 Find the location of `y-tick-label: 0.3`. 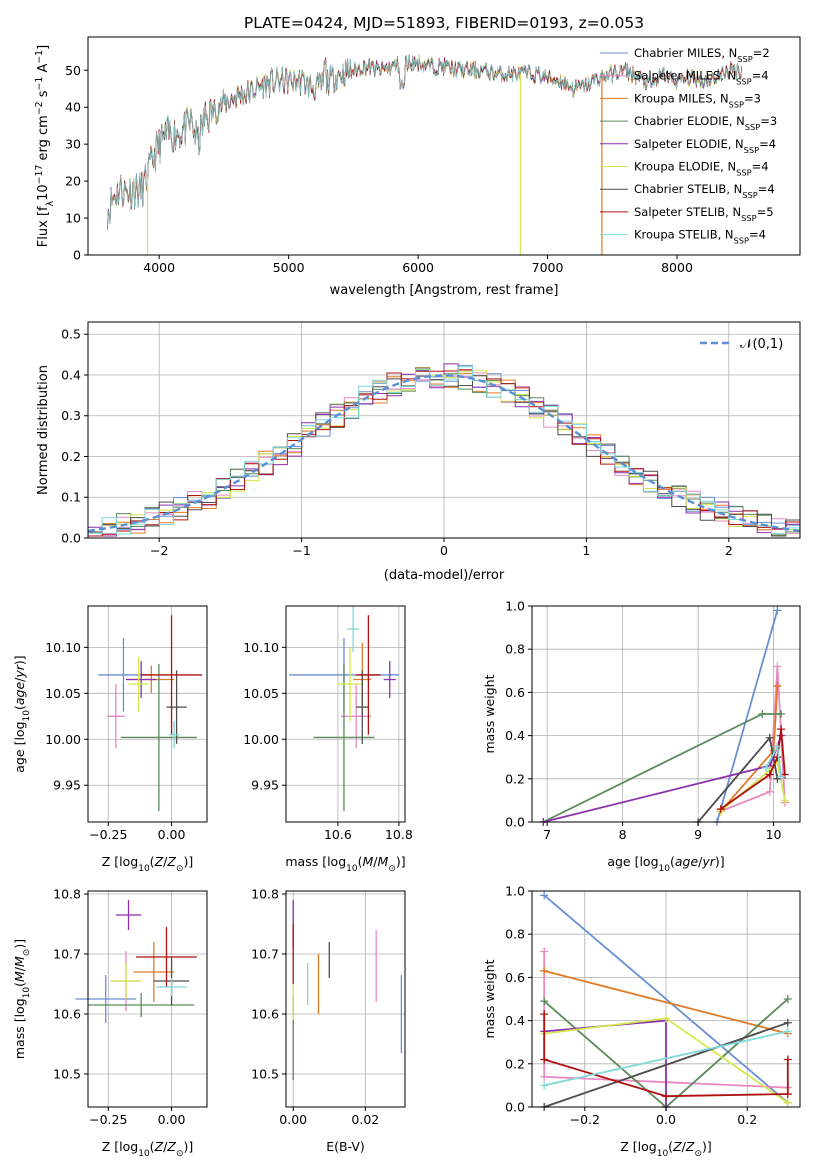

y-tick-label: 0.3 is located at coordinates (71, 415).